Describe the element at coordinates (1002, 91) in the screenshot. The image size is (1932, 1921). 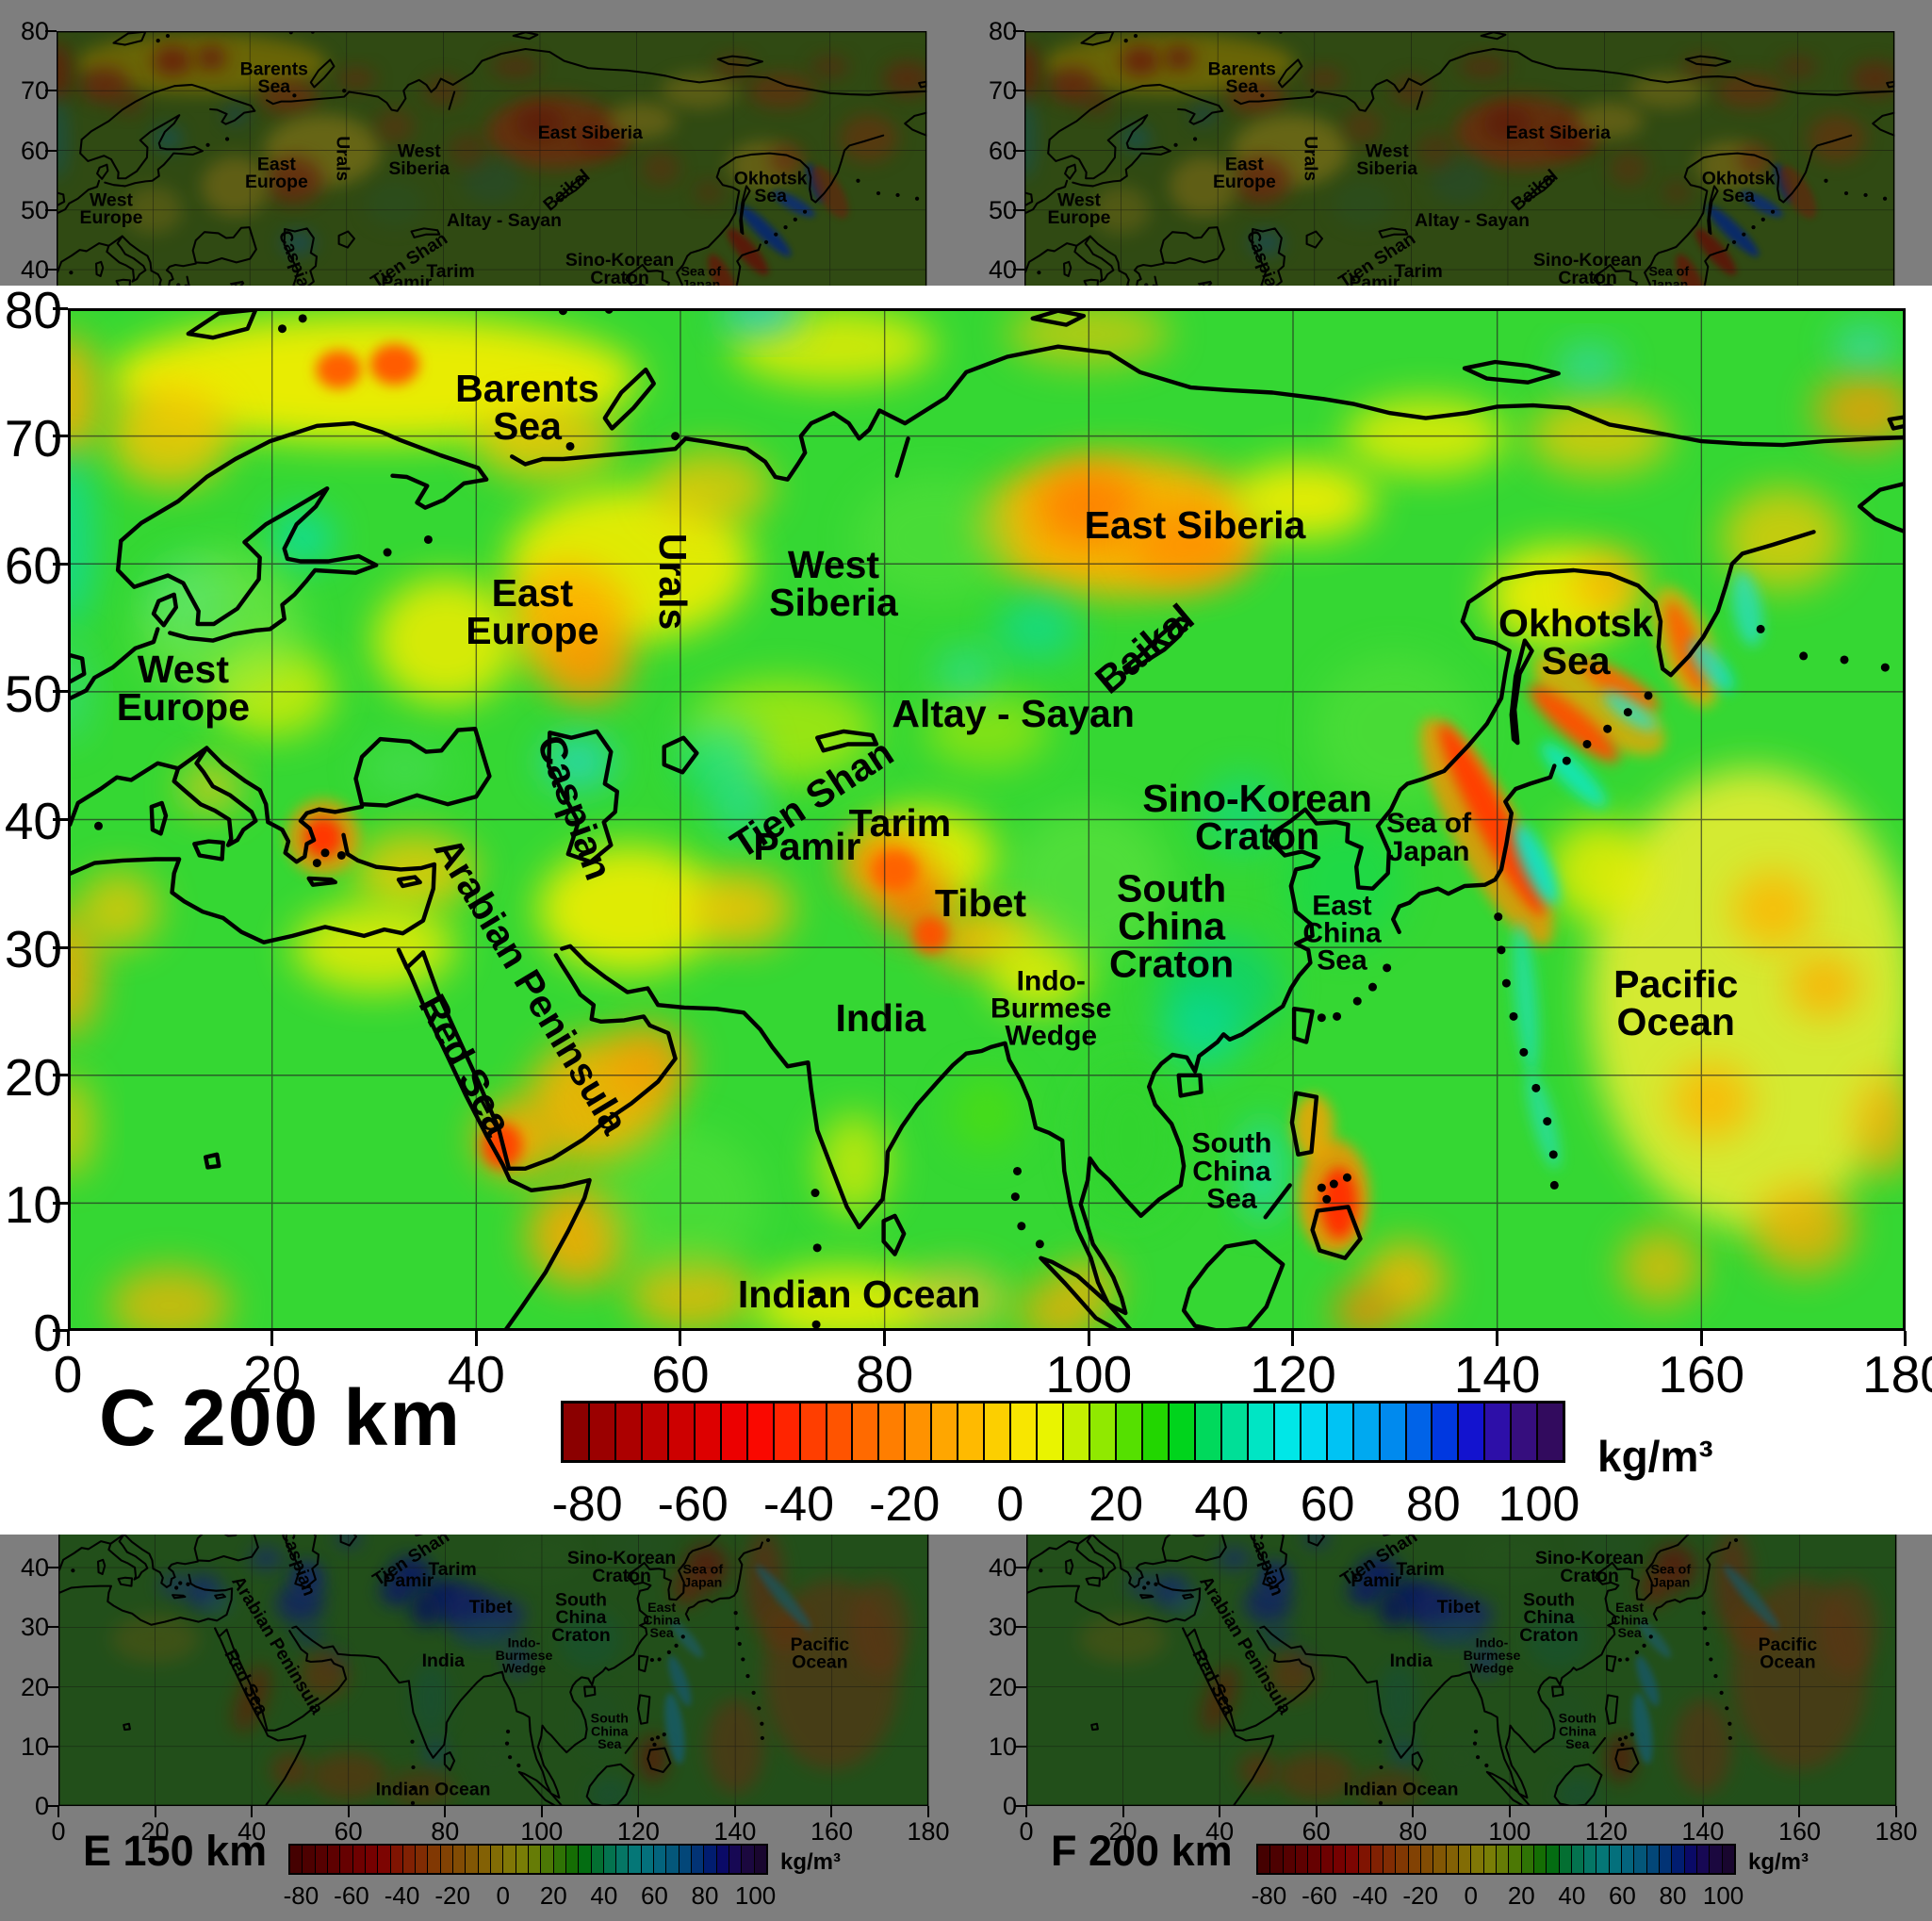
I see `lat-tick-label: 70` at that location.